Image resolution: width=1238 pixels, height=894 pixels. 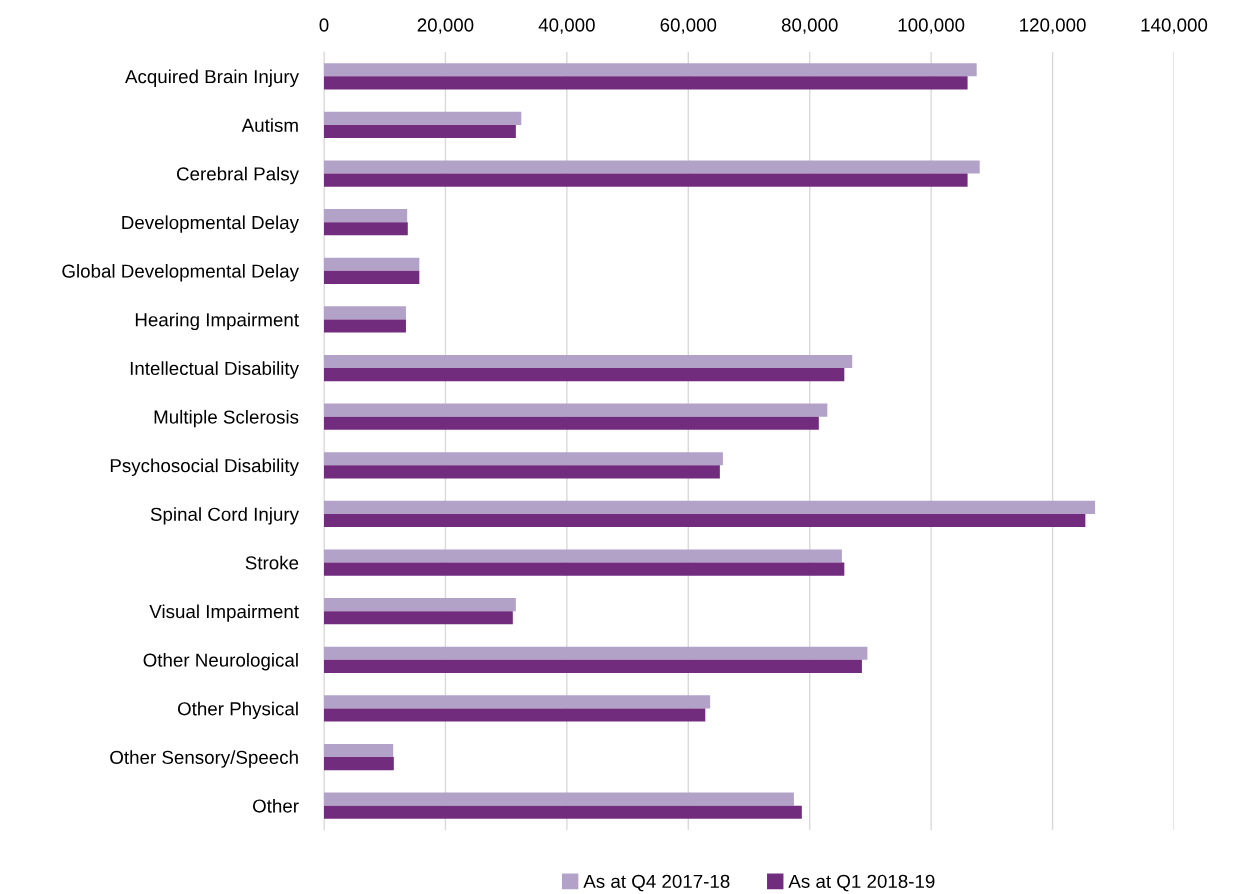 I want to click on x-tick-label: 20,000, so click(x=445, y=26).